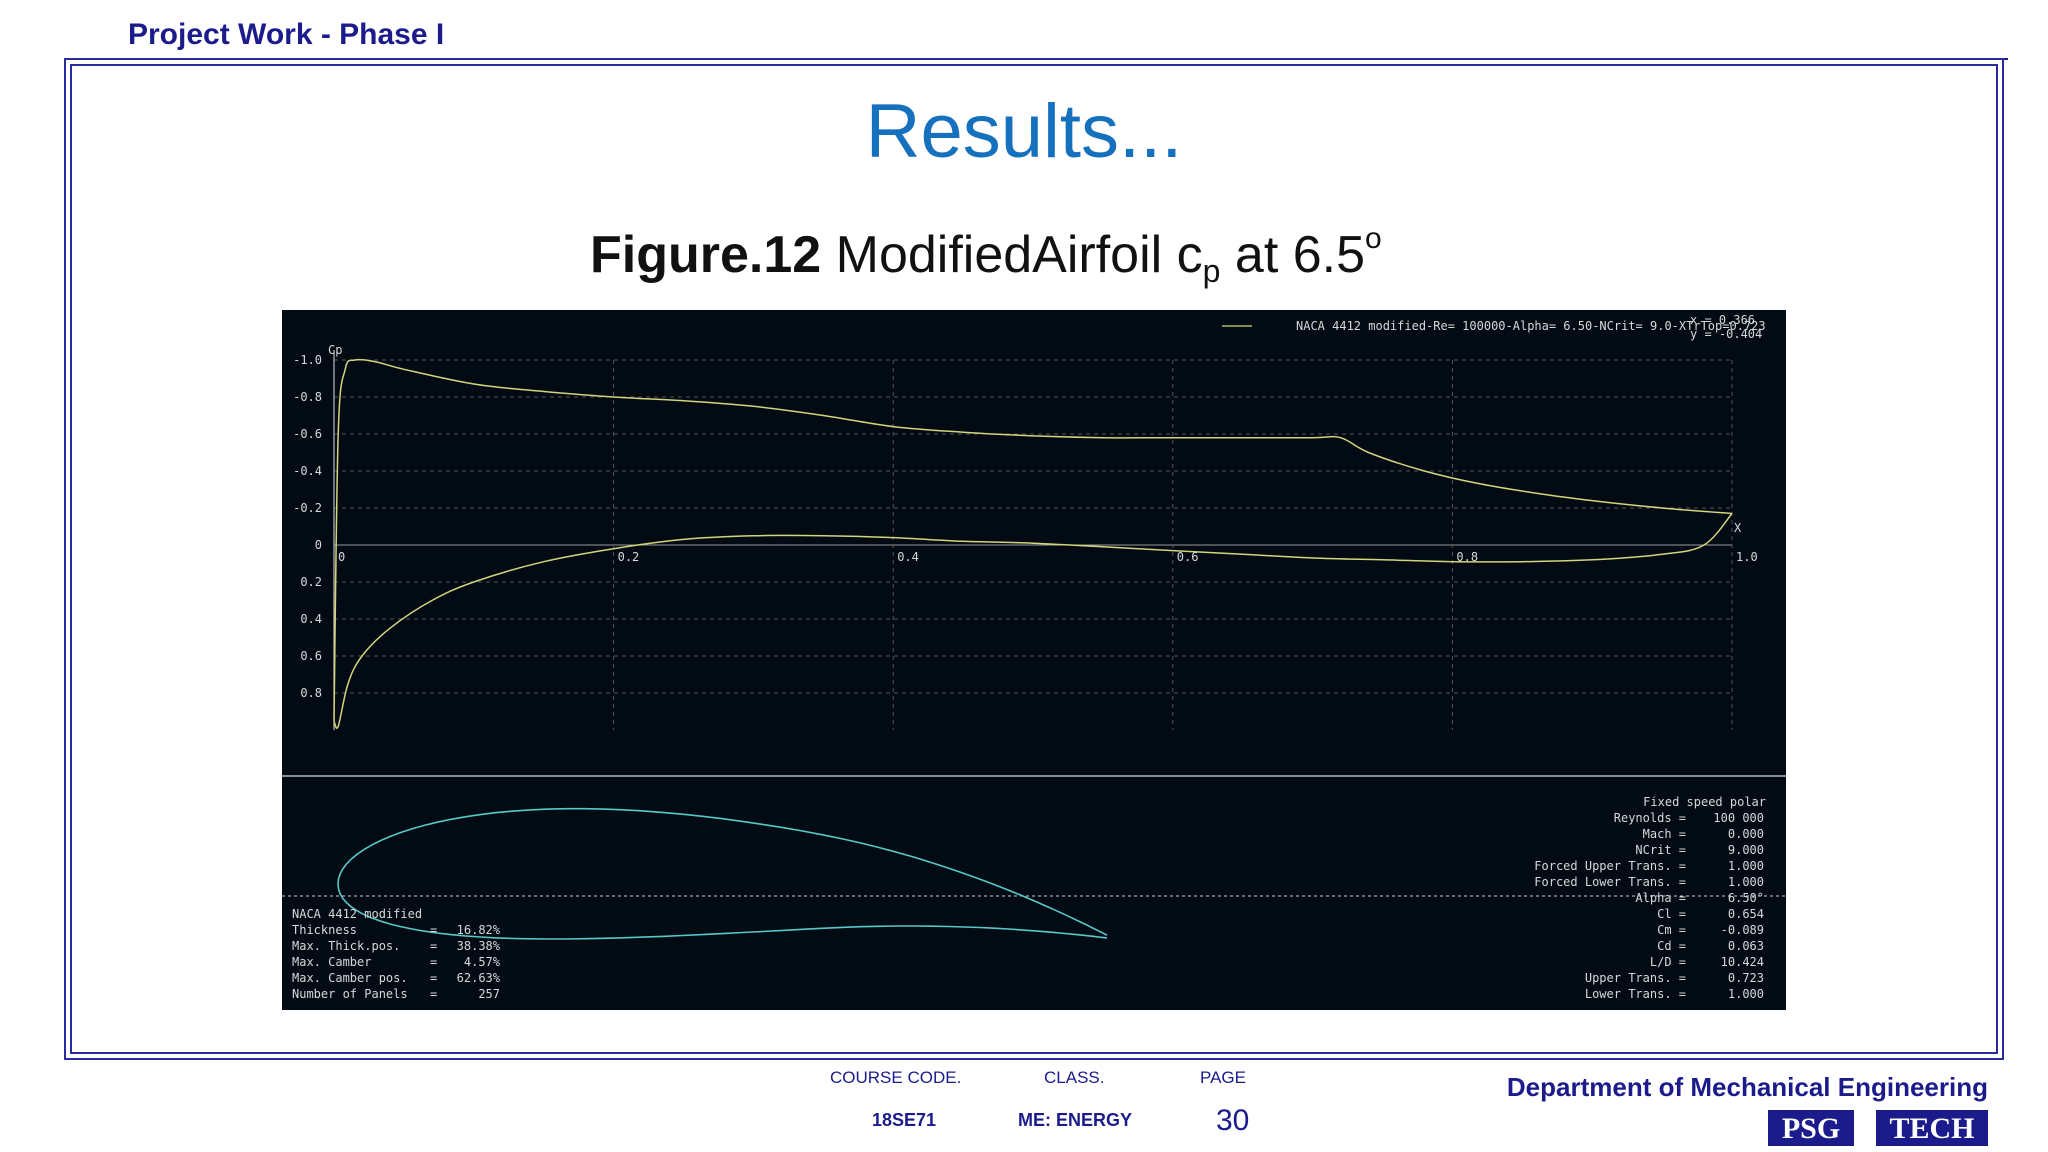 The width and height of the screenshot is (2048, 1152). I want to click on x-tick-label: 0, so click(341, 557).